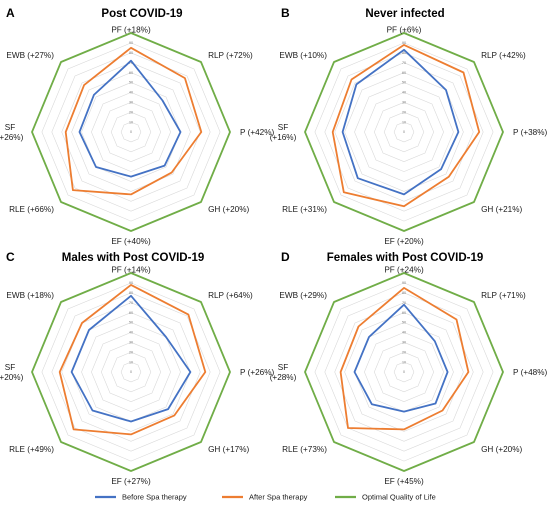  Describe the element at coordinates (131, 270) in the screenshot. I see `axis-label: PF (+14%)` at that location.